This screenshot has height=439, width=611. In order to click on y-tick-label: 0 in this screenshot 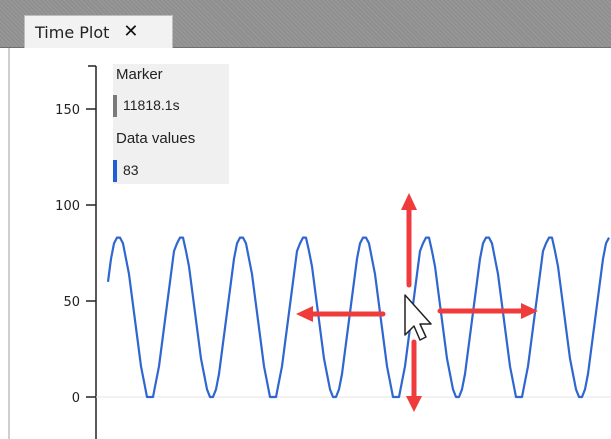, I will do `click(76, 398)`.